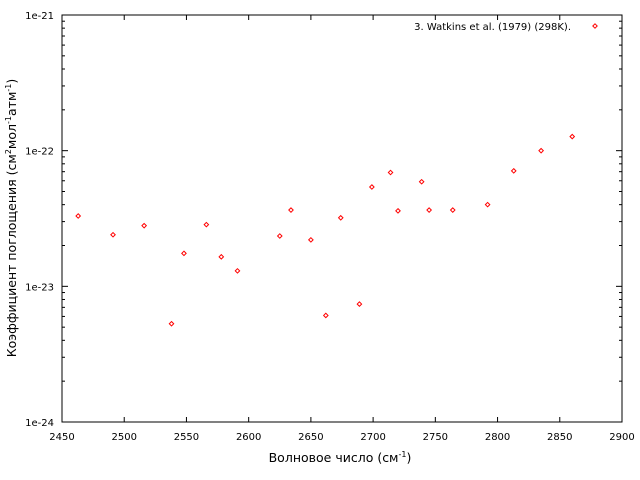 This screenshot has height=480, width=640. What do you see at coordinates (11, 136) in the screenshot?
I see `y-axis-title-part-2: мол` at bounding box center [11, 136].